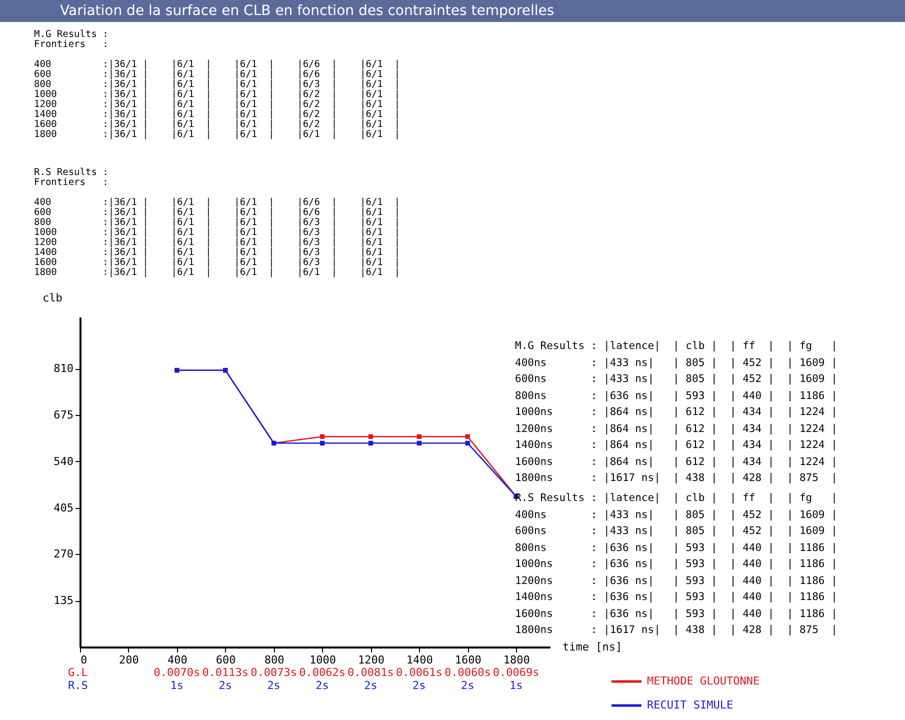  What do you see at coordinates (419, 672) in the screenshot?
I see `text: 0.0061s` at bounding box center [419, 672].